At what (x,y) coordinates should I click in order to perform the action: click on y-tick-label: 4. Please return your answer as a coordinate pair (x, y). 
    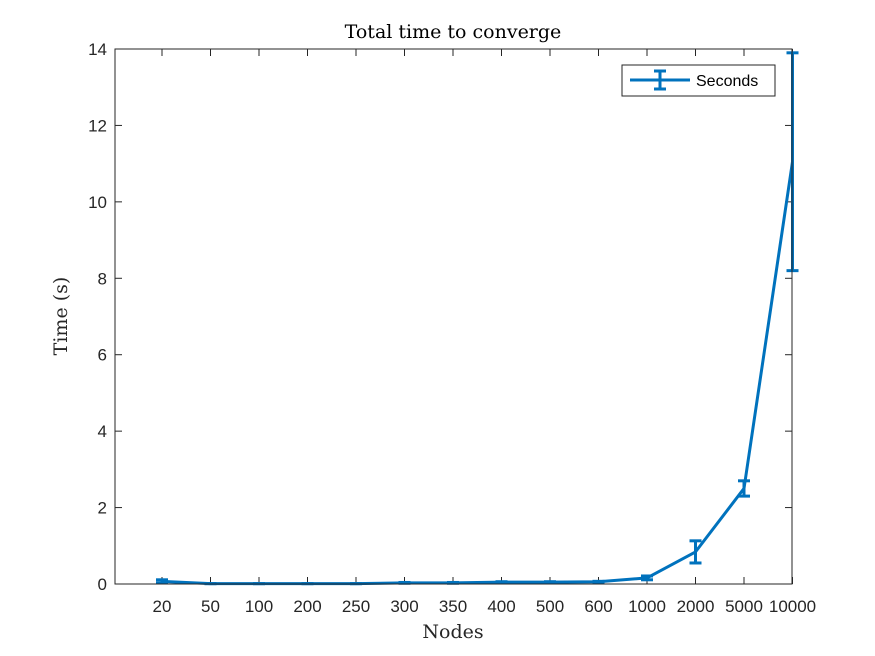
    Looking at the image, I should click on (102, 431).